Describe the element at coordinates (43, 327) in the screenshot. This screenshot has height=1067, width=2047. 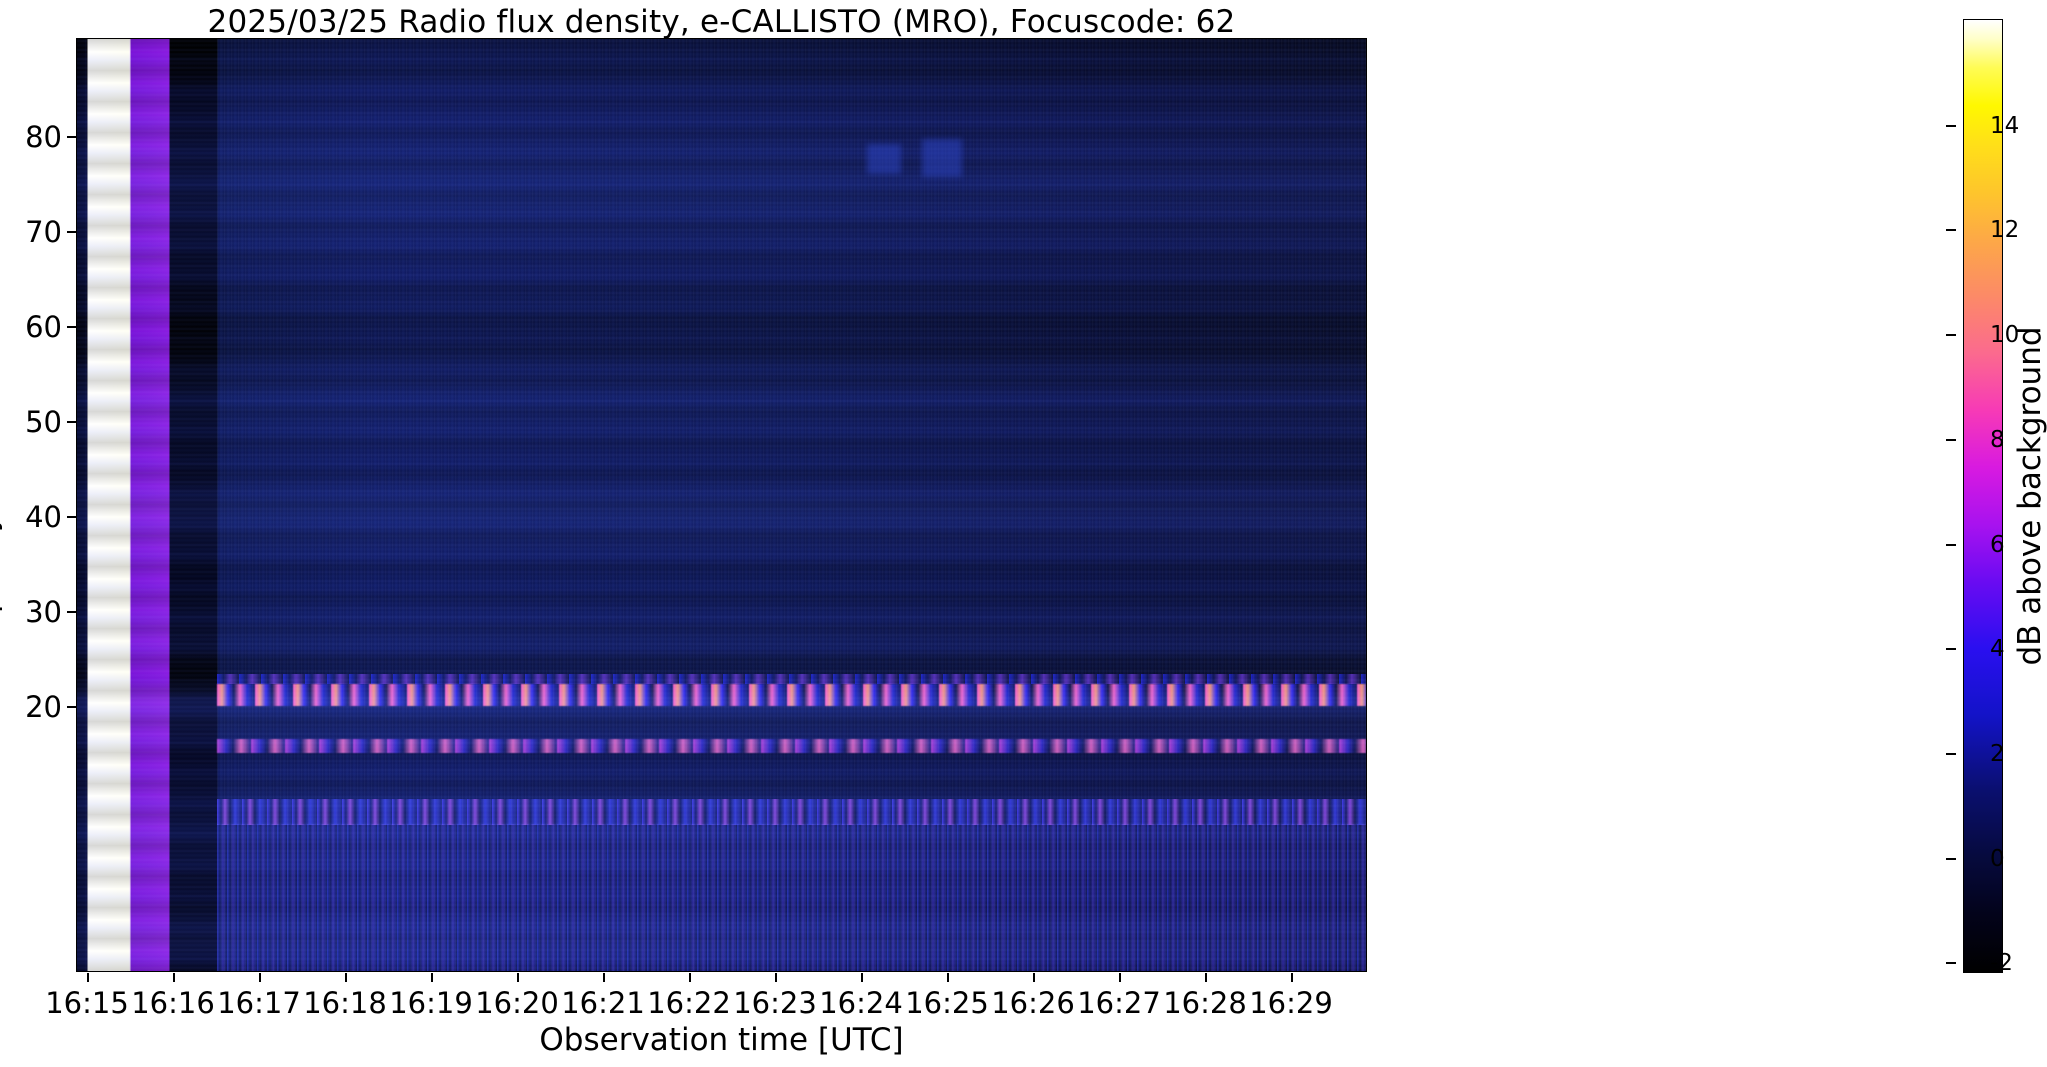
I see `y-tick-label: 60` at that location.